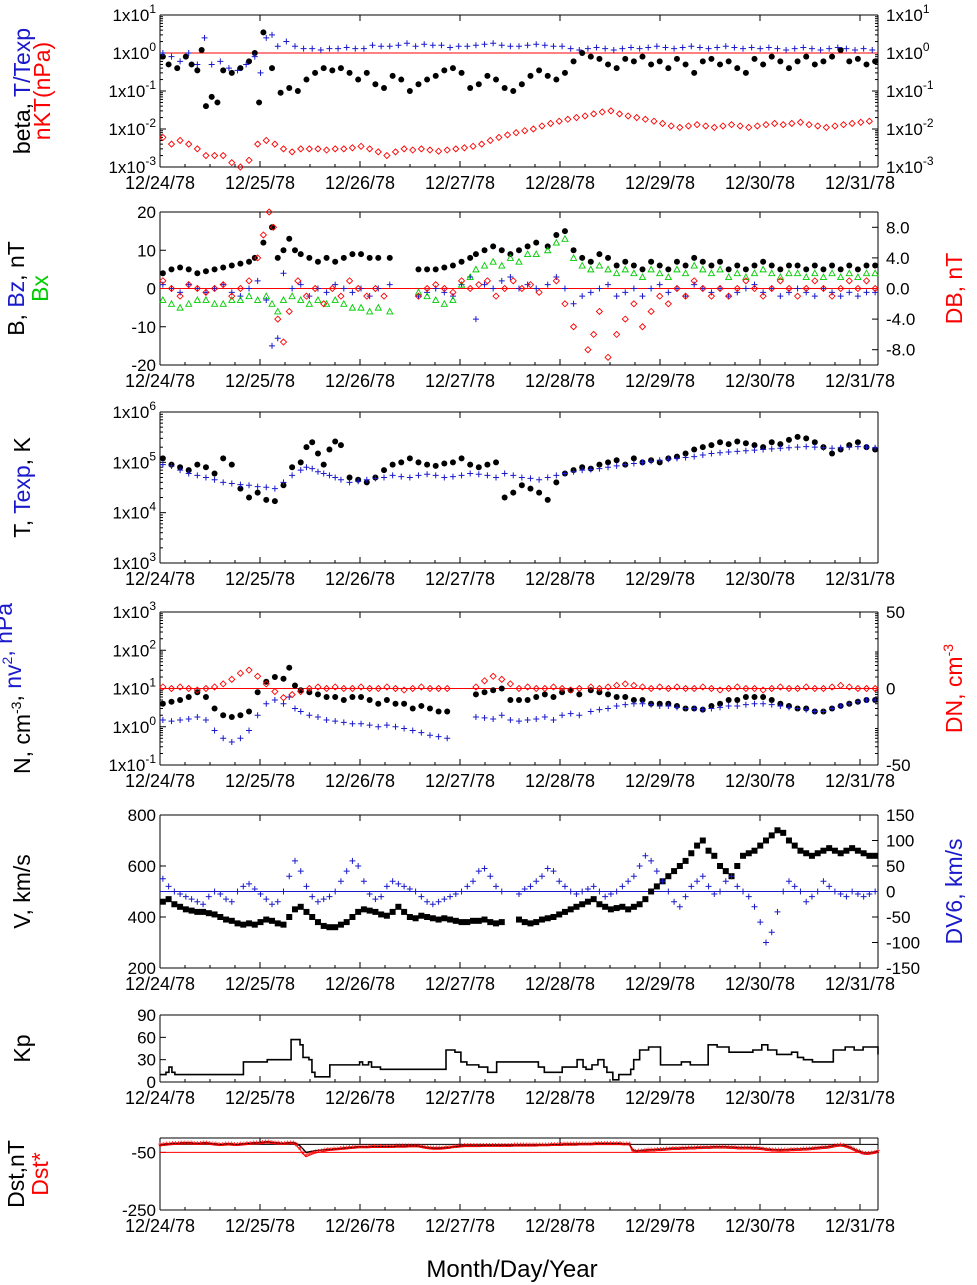 The width and height of the screenshot is (977, 1285). What do you see at coordinates (139, 1210) in the screenshot?
I see `y-tick-label: -250` at bounding box center [139, 1210].